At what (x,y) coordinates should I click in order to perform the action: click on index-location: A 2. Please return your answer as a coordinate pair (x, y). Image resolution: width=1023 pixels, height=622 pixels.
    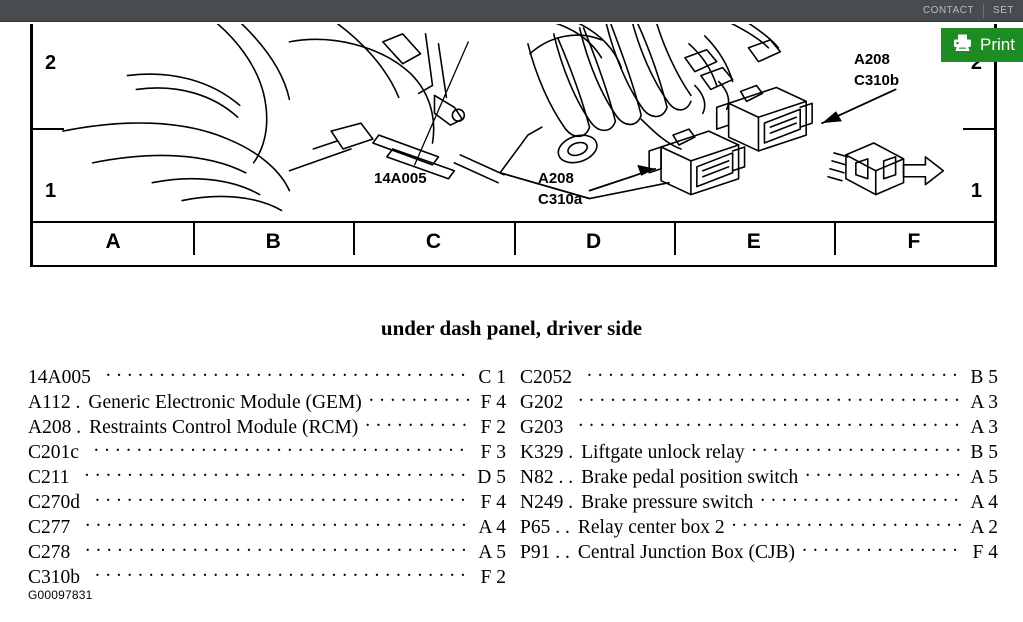
    Looking at the image, I should click on (984, 527).